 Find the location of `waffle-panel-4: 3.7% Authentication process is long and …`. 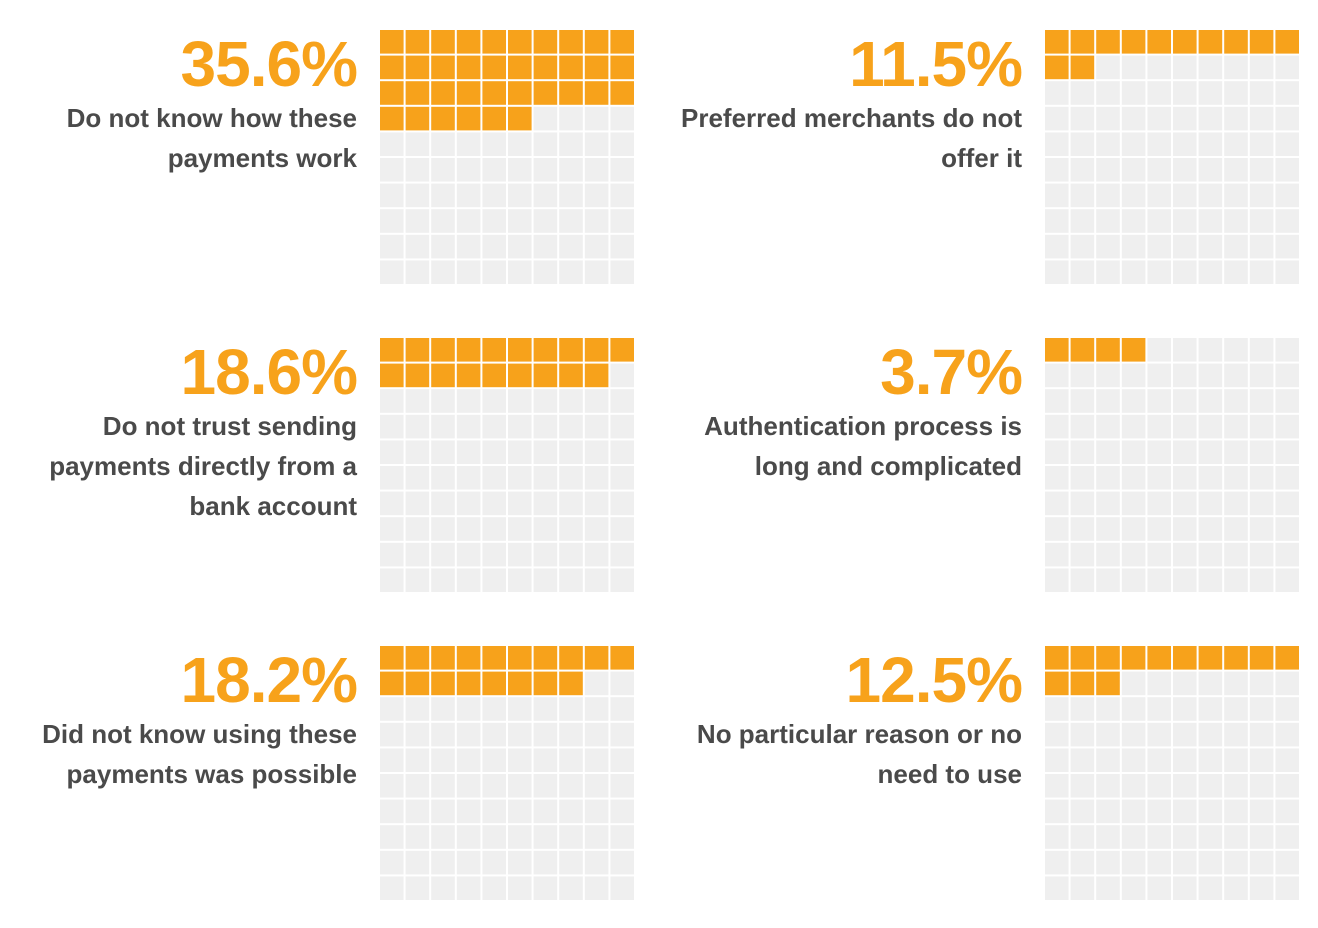

waffle-panel-4: 3.7% Authentication process is long and … is located at coordinates (985, 468).